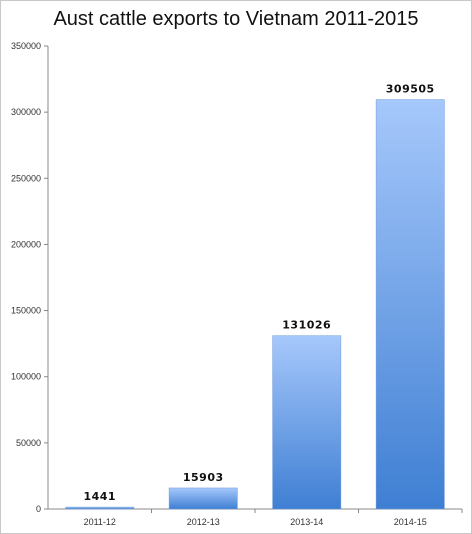 The width and height of the screenshot is (472, 534). I want to click on data-label: 131026, so click(306, 325).